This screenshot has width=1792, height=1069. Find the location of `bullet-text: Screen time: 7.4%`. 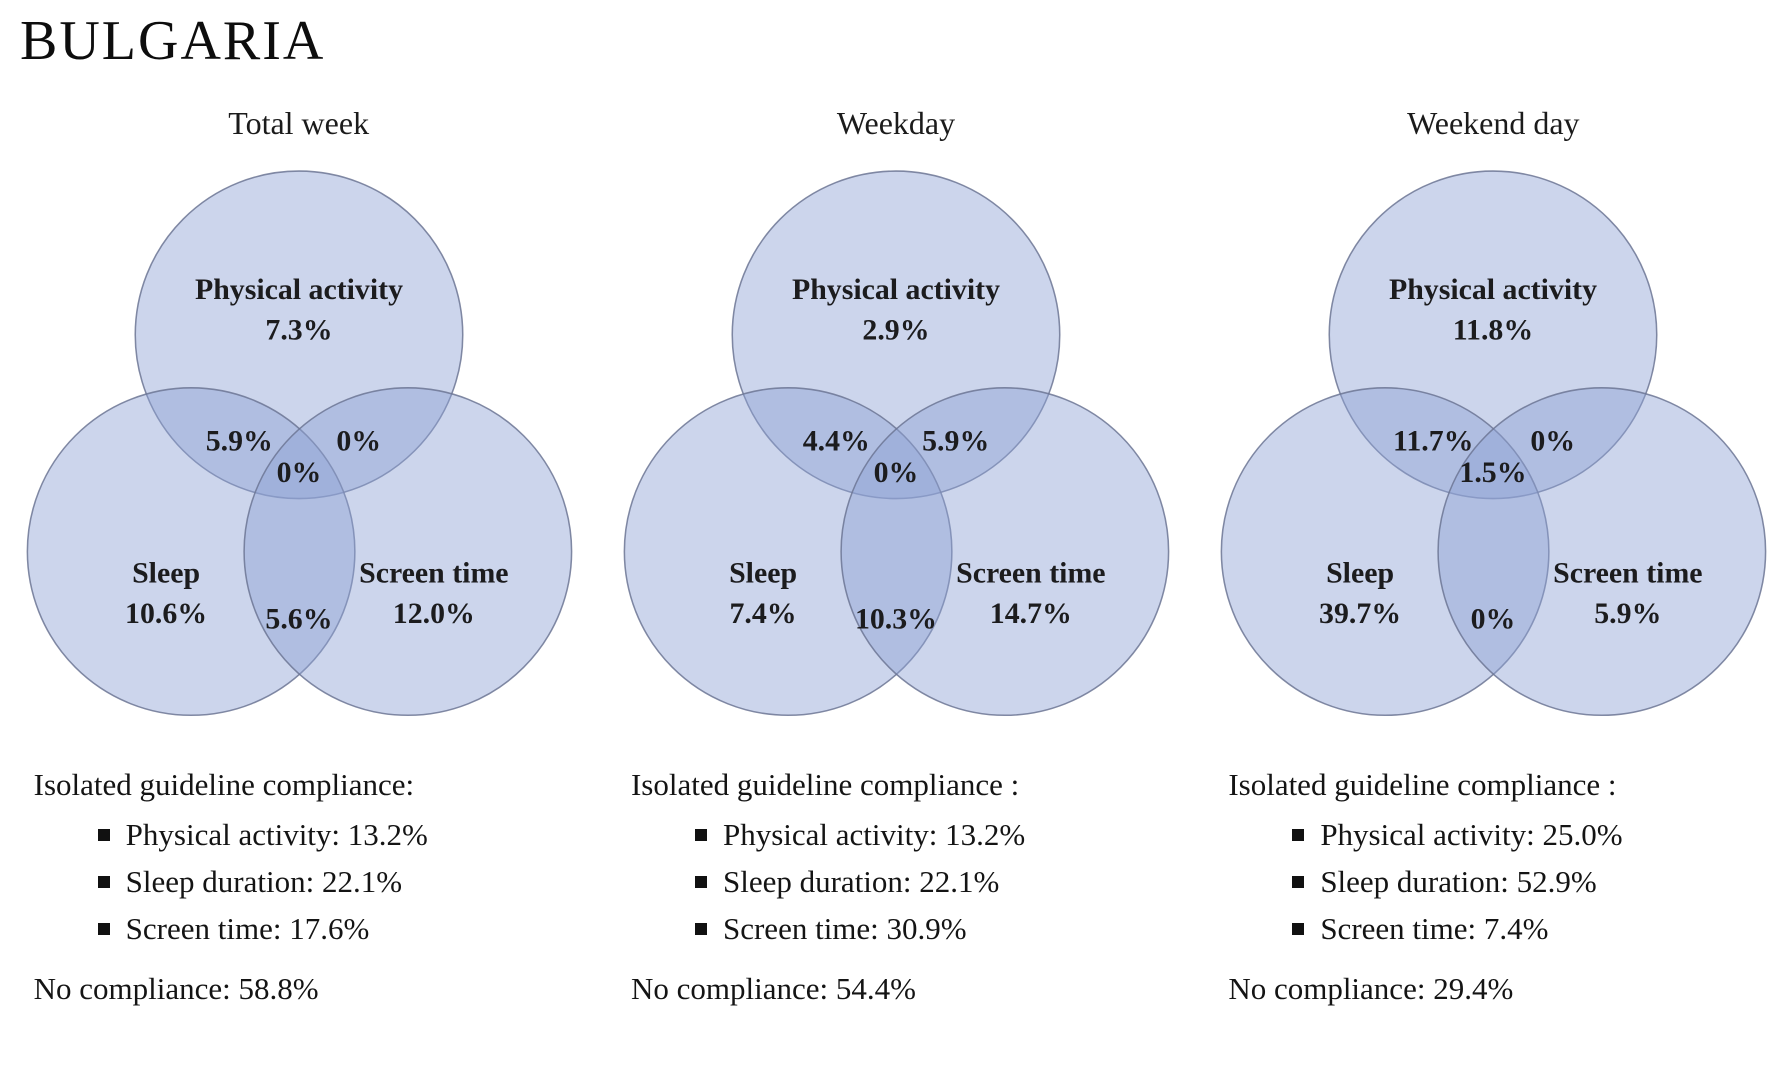

bullet-text: Screen time: 7.4% is located at coordinates (1434, 928).